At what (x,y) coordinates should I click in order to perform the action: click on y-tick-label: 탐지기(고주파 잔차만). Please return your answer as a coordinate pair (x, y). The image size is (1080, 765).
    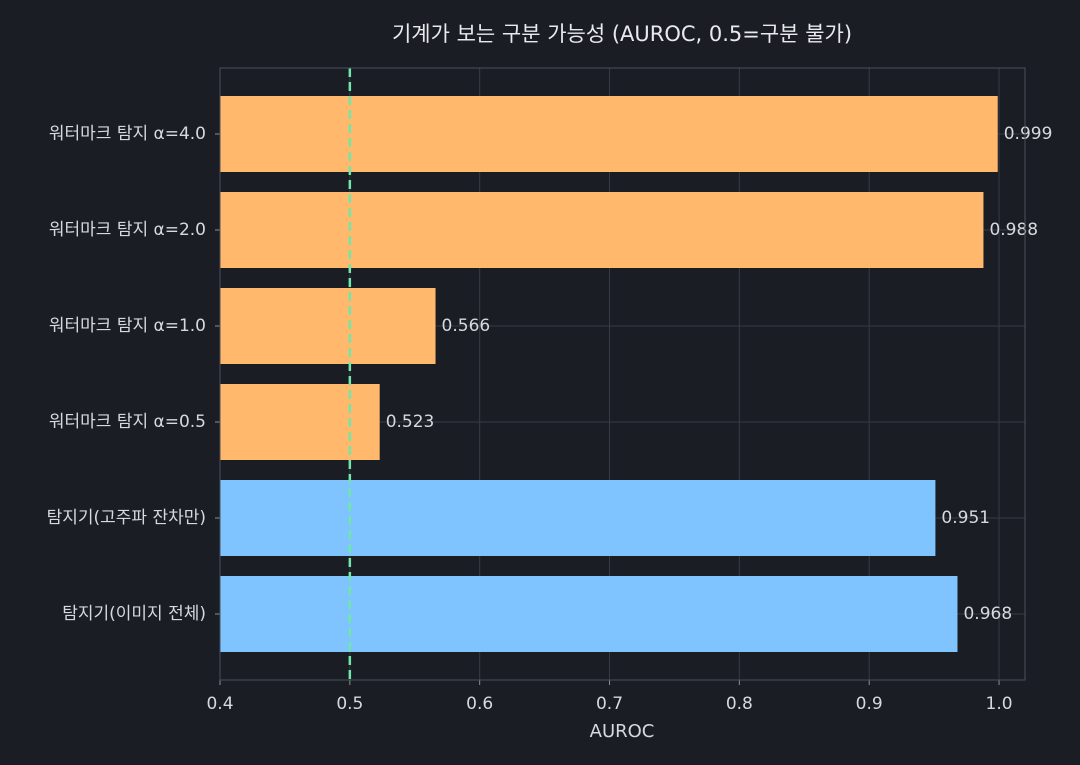
    Looking at the image, I should click on (126, 518).